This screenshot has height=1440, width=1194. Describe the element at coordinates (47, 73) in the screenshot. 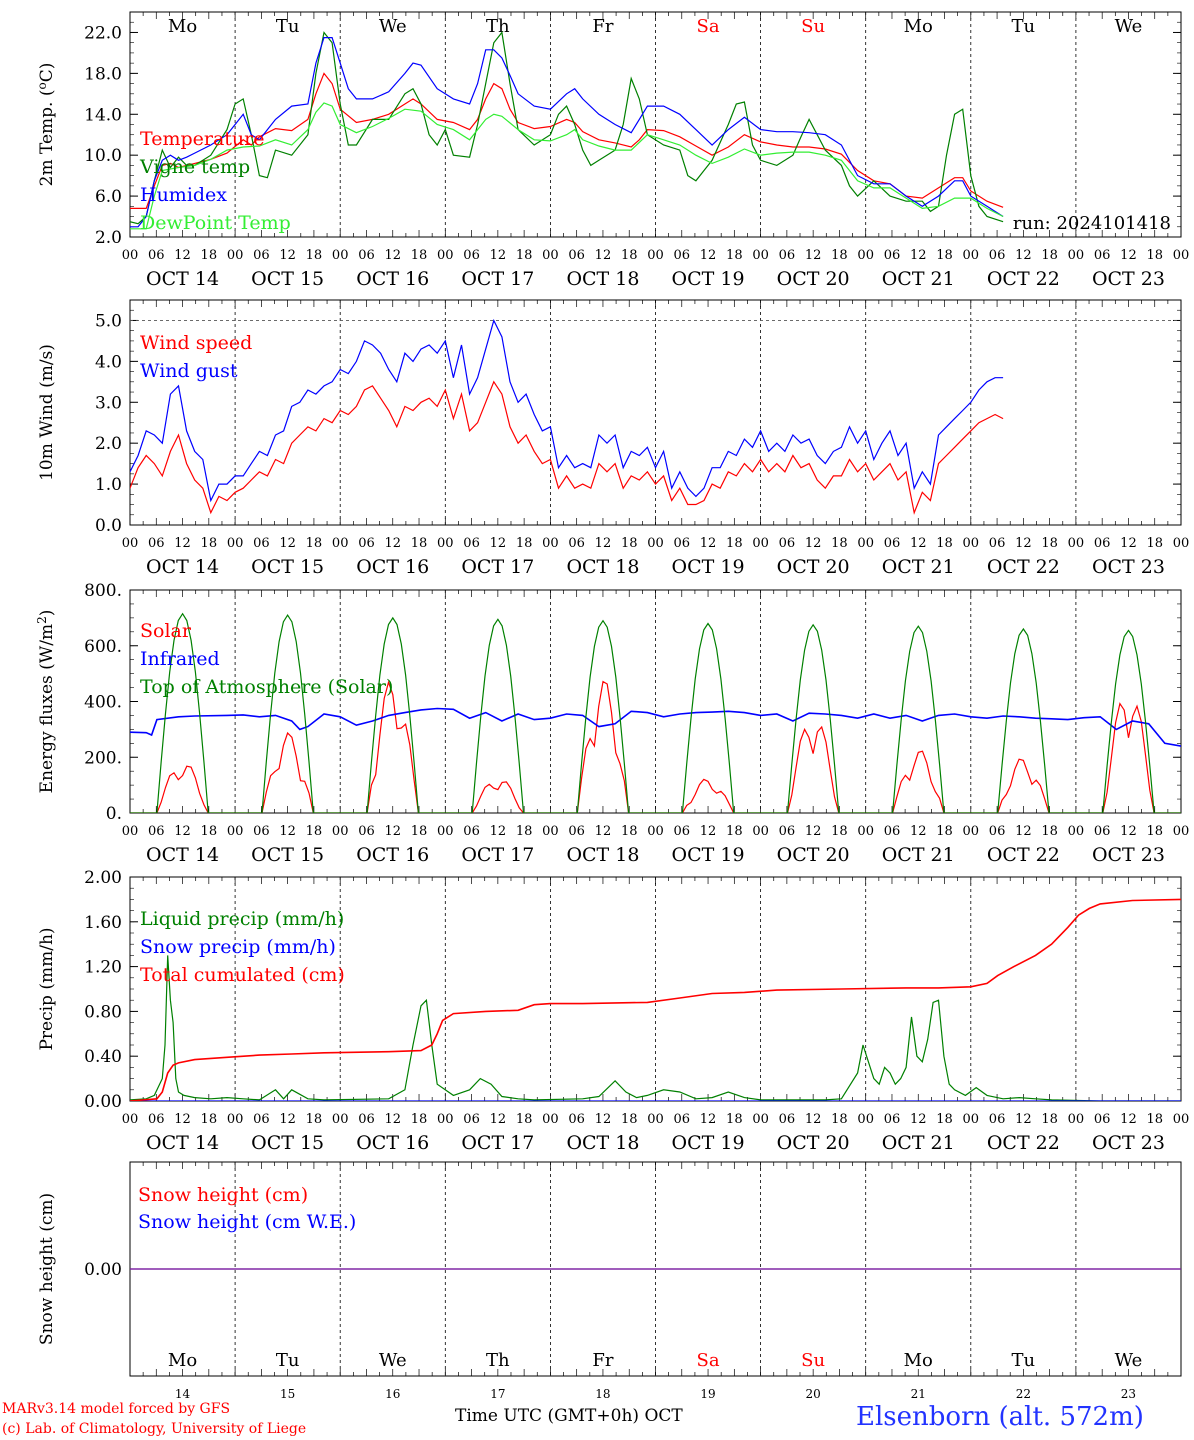

I see `unit-rest: C)` at that location.